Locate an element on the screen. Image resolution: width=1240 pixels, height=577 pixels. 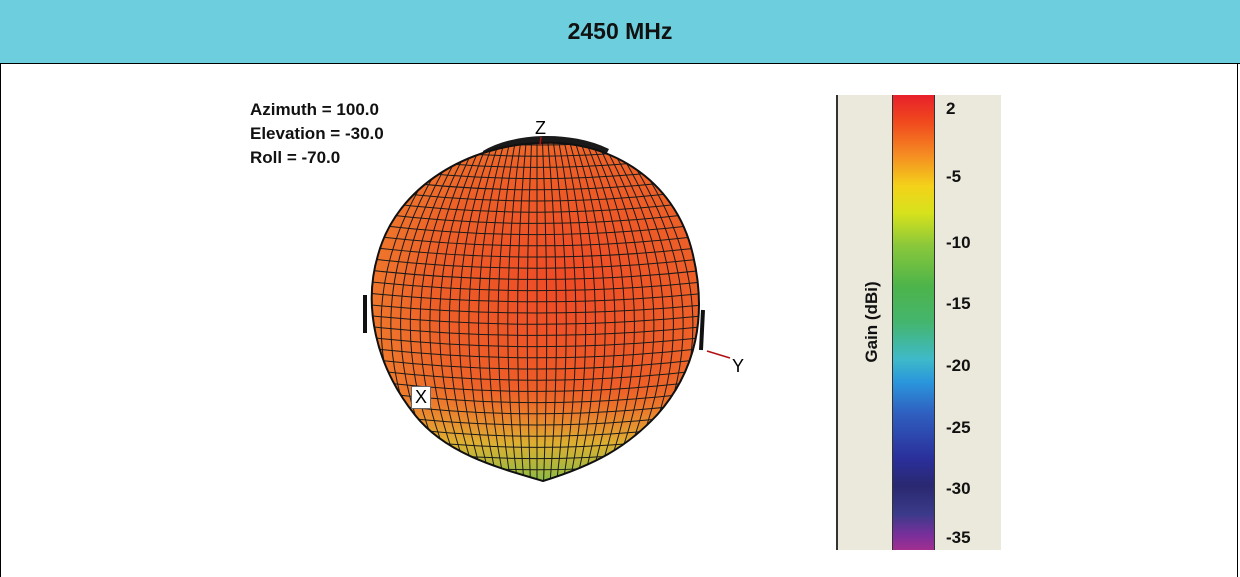
right-edge is located at coordinates (702, 330).